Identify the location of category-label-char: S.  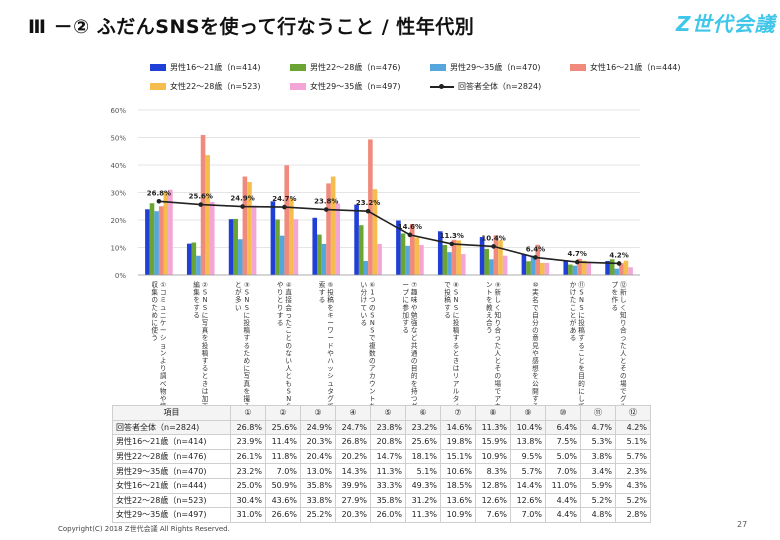
(456, 293).